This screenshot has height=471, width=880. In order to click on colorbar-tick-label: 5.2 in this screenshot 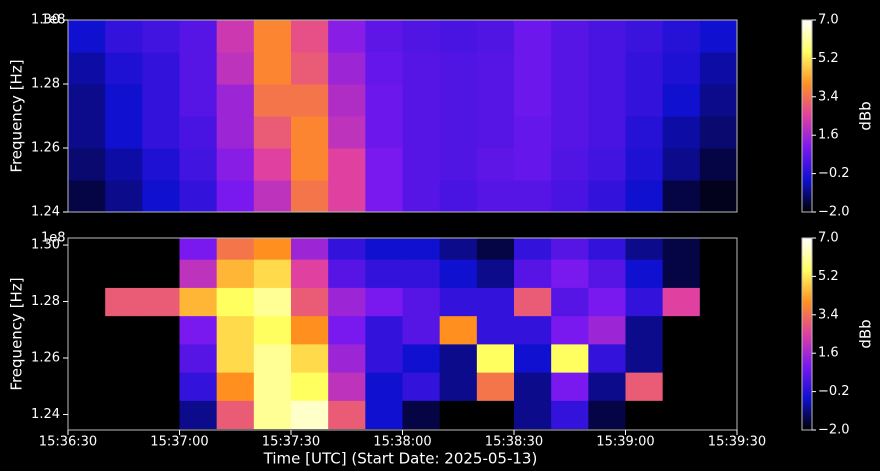, I will do `click(828, 58)`.